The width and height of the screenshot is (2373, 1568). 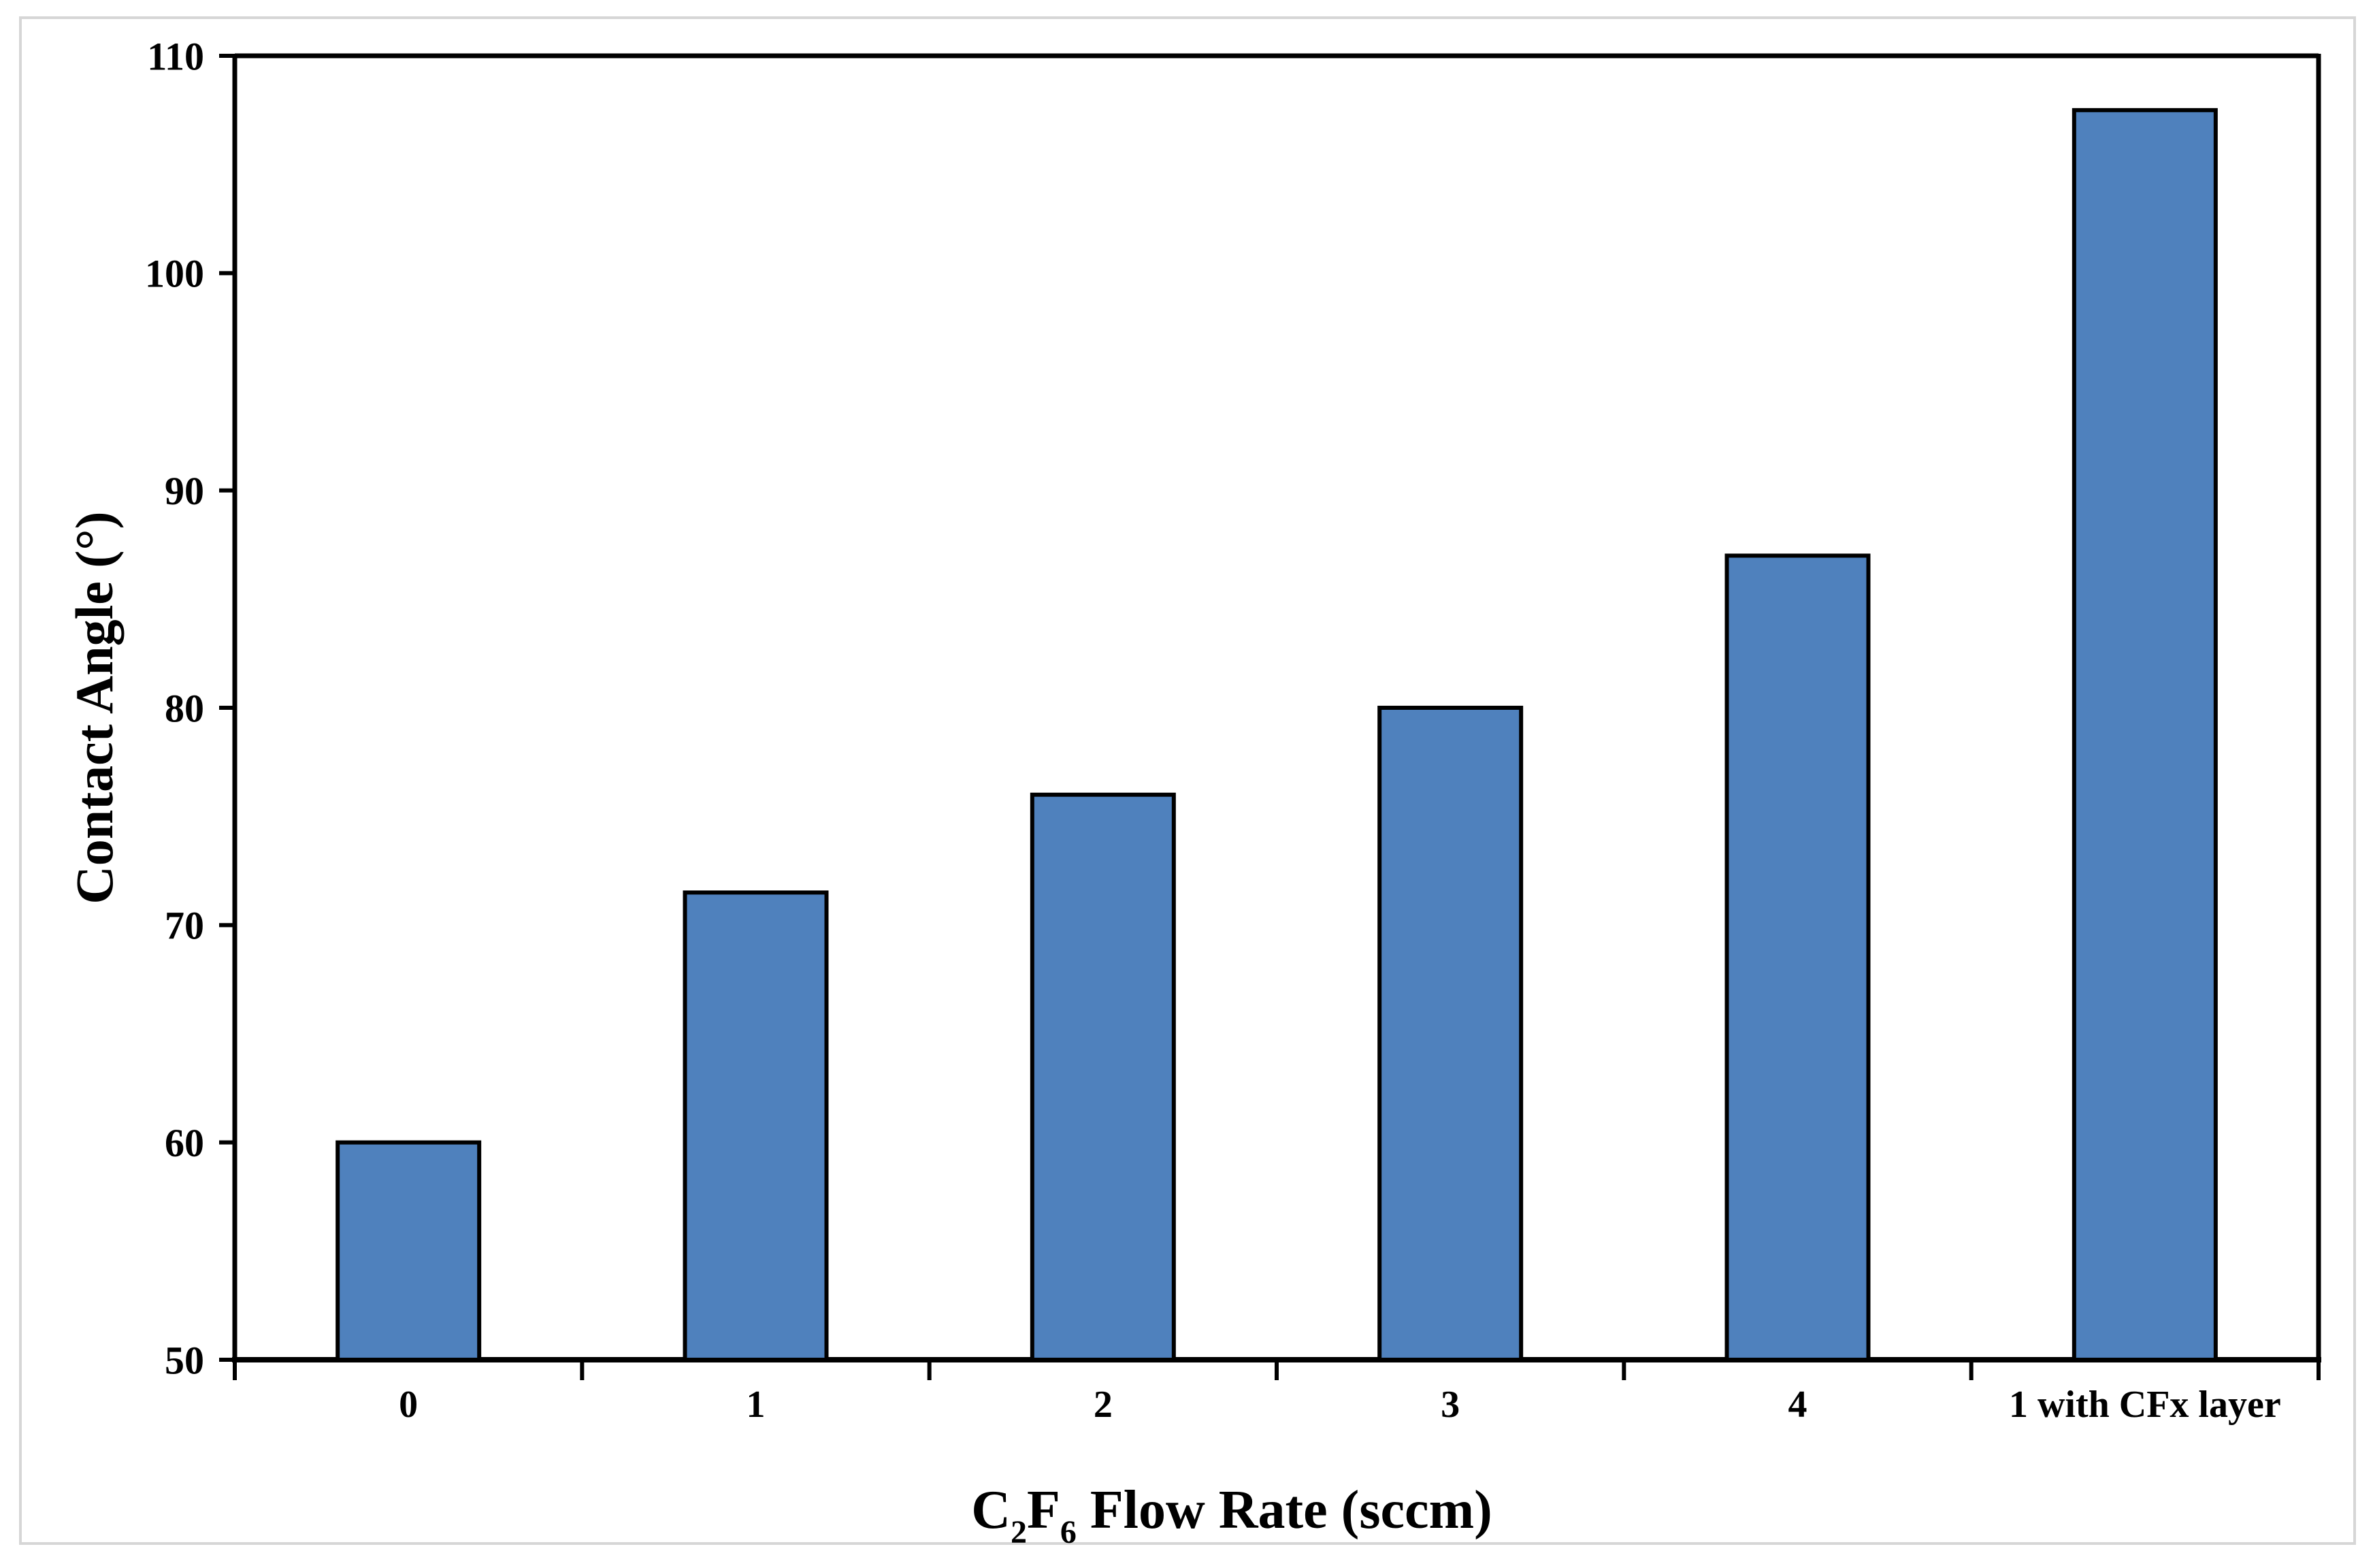 I want to click on x-tick-label-1: 1, so click(x=756, y=1405).